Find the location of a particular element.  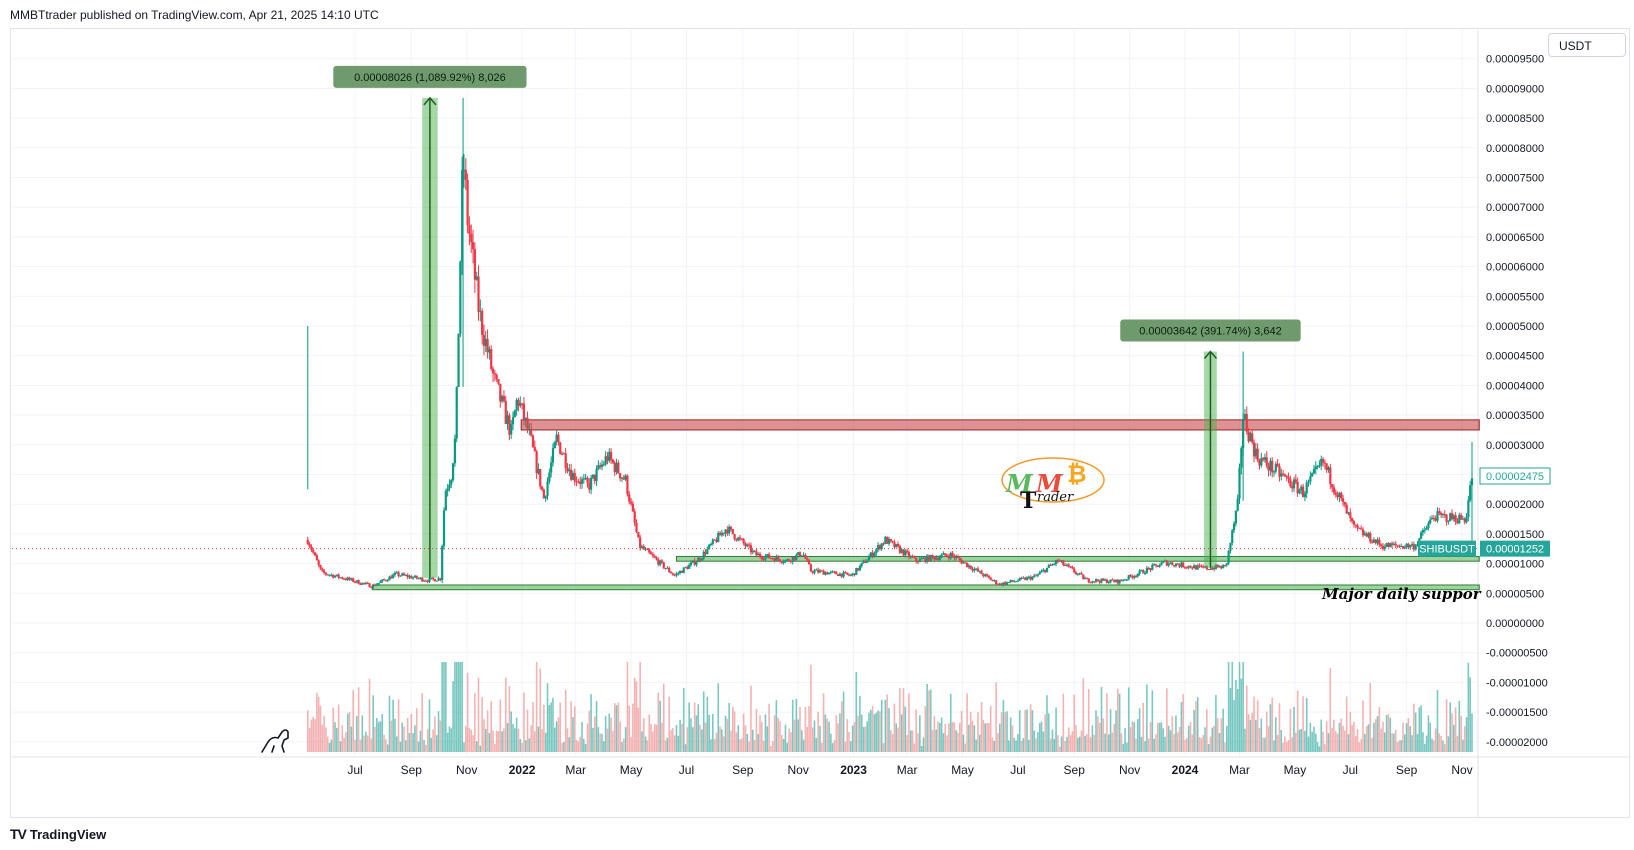

price-range-measure: 0.00003642 (391.74%) 3,642 is located at coordinates (1210, 443).